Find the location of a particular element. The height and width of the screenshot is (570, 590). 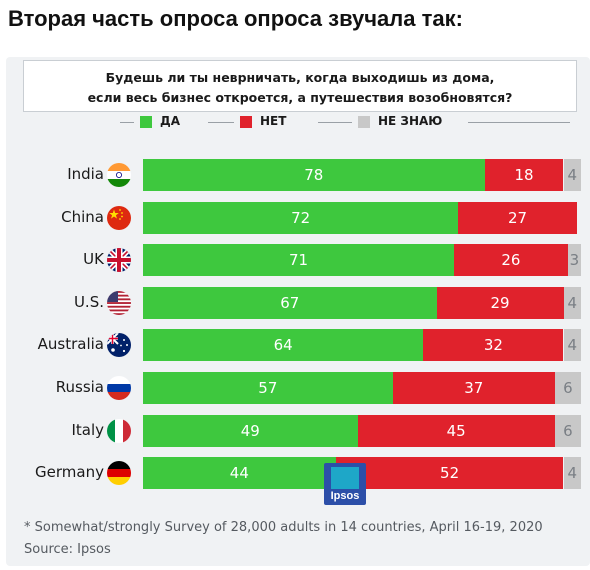

bar-no: 27 is located at coordinates (517, 217).